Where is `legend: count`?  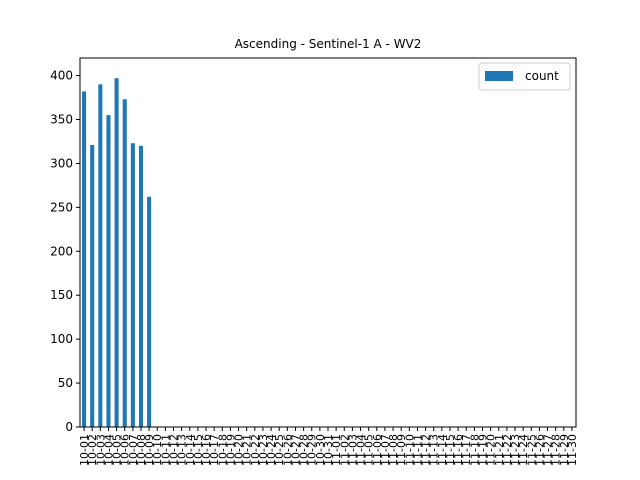 legend: count is located at coordinates (524, 76).